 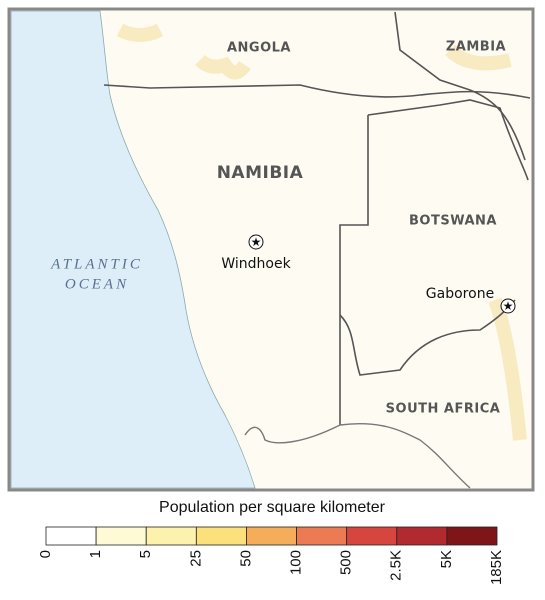 I want to click on city-label: Windhoek, so click(x=256, y=264).